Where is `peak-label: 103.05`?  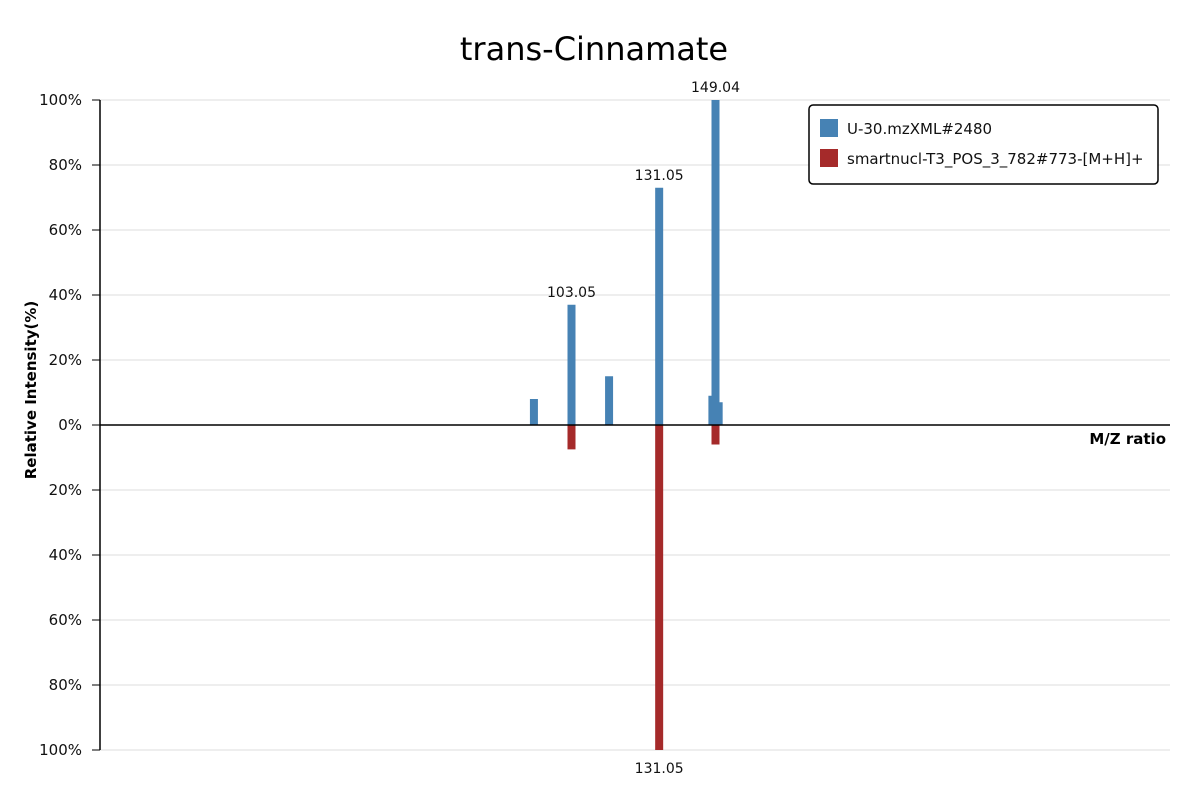
peak-label: 103.05 is located at coordinates (571, 293).